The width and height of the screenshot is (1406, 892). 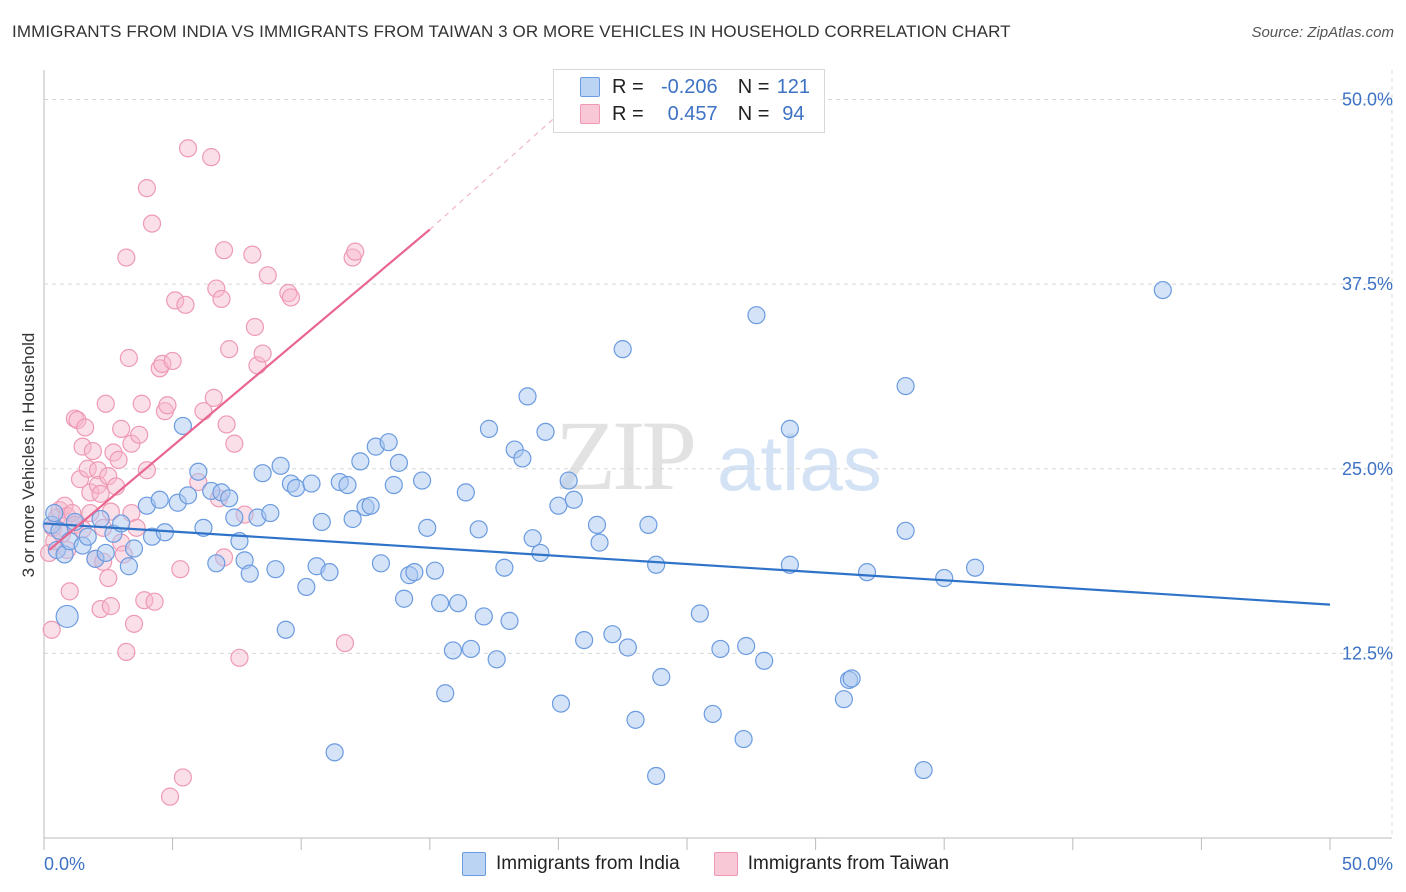 I want to click on x-tick-label-min: 0.0%, so click(x=64, y=864).